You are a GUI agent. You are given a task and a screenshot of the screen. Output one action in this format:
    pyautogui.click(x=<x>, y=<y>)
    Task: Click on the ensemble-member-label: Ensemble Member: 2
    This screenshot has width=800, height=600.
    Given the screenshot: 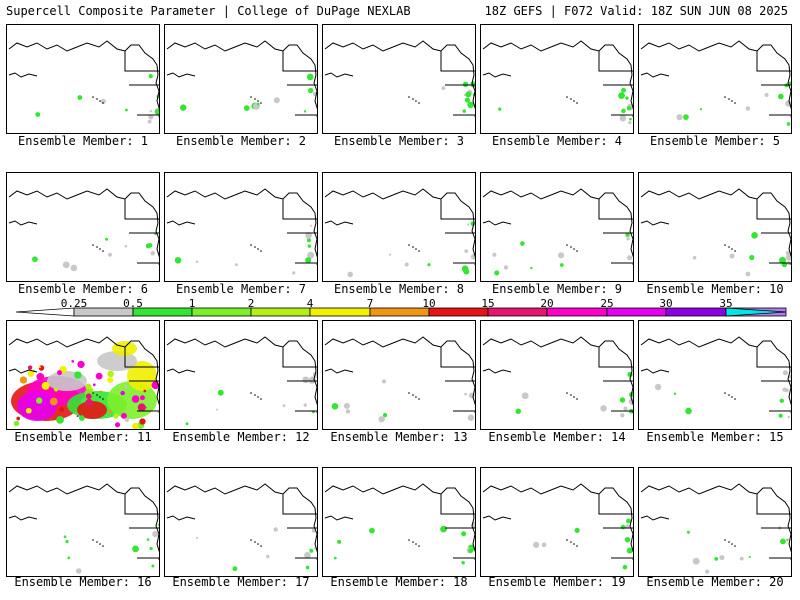 What is the action you would take?
    pyautogui.click(x=241, y=141)
    